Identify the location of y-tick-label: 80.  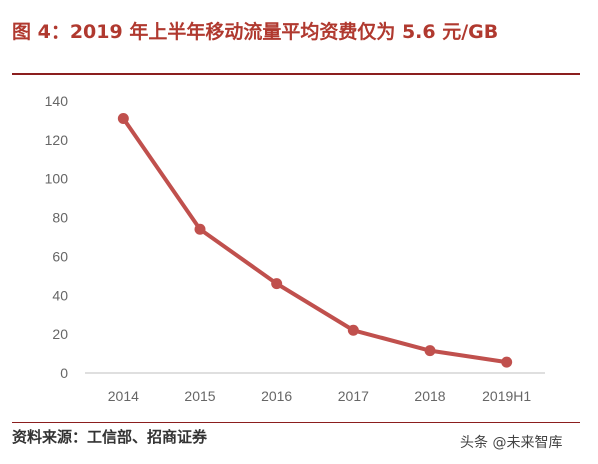
(60, 218).